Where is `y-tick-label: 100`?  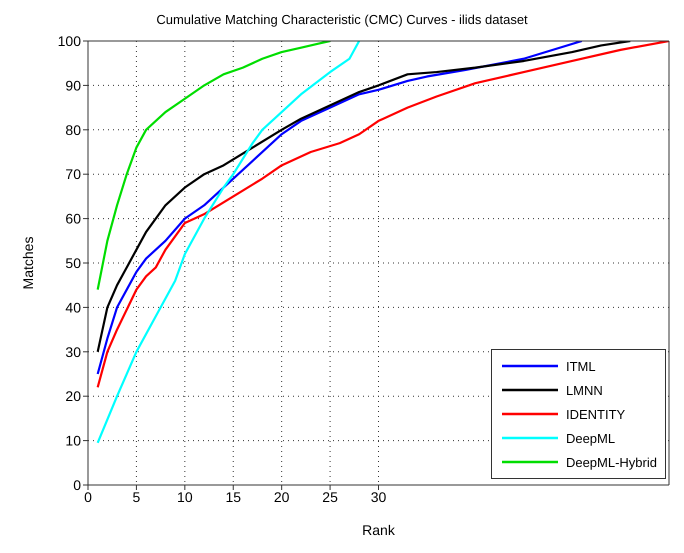 y-tick-label: 100 is located at coordinates (70, 40).